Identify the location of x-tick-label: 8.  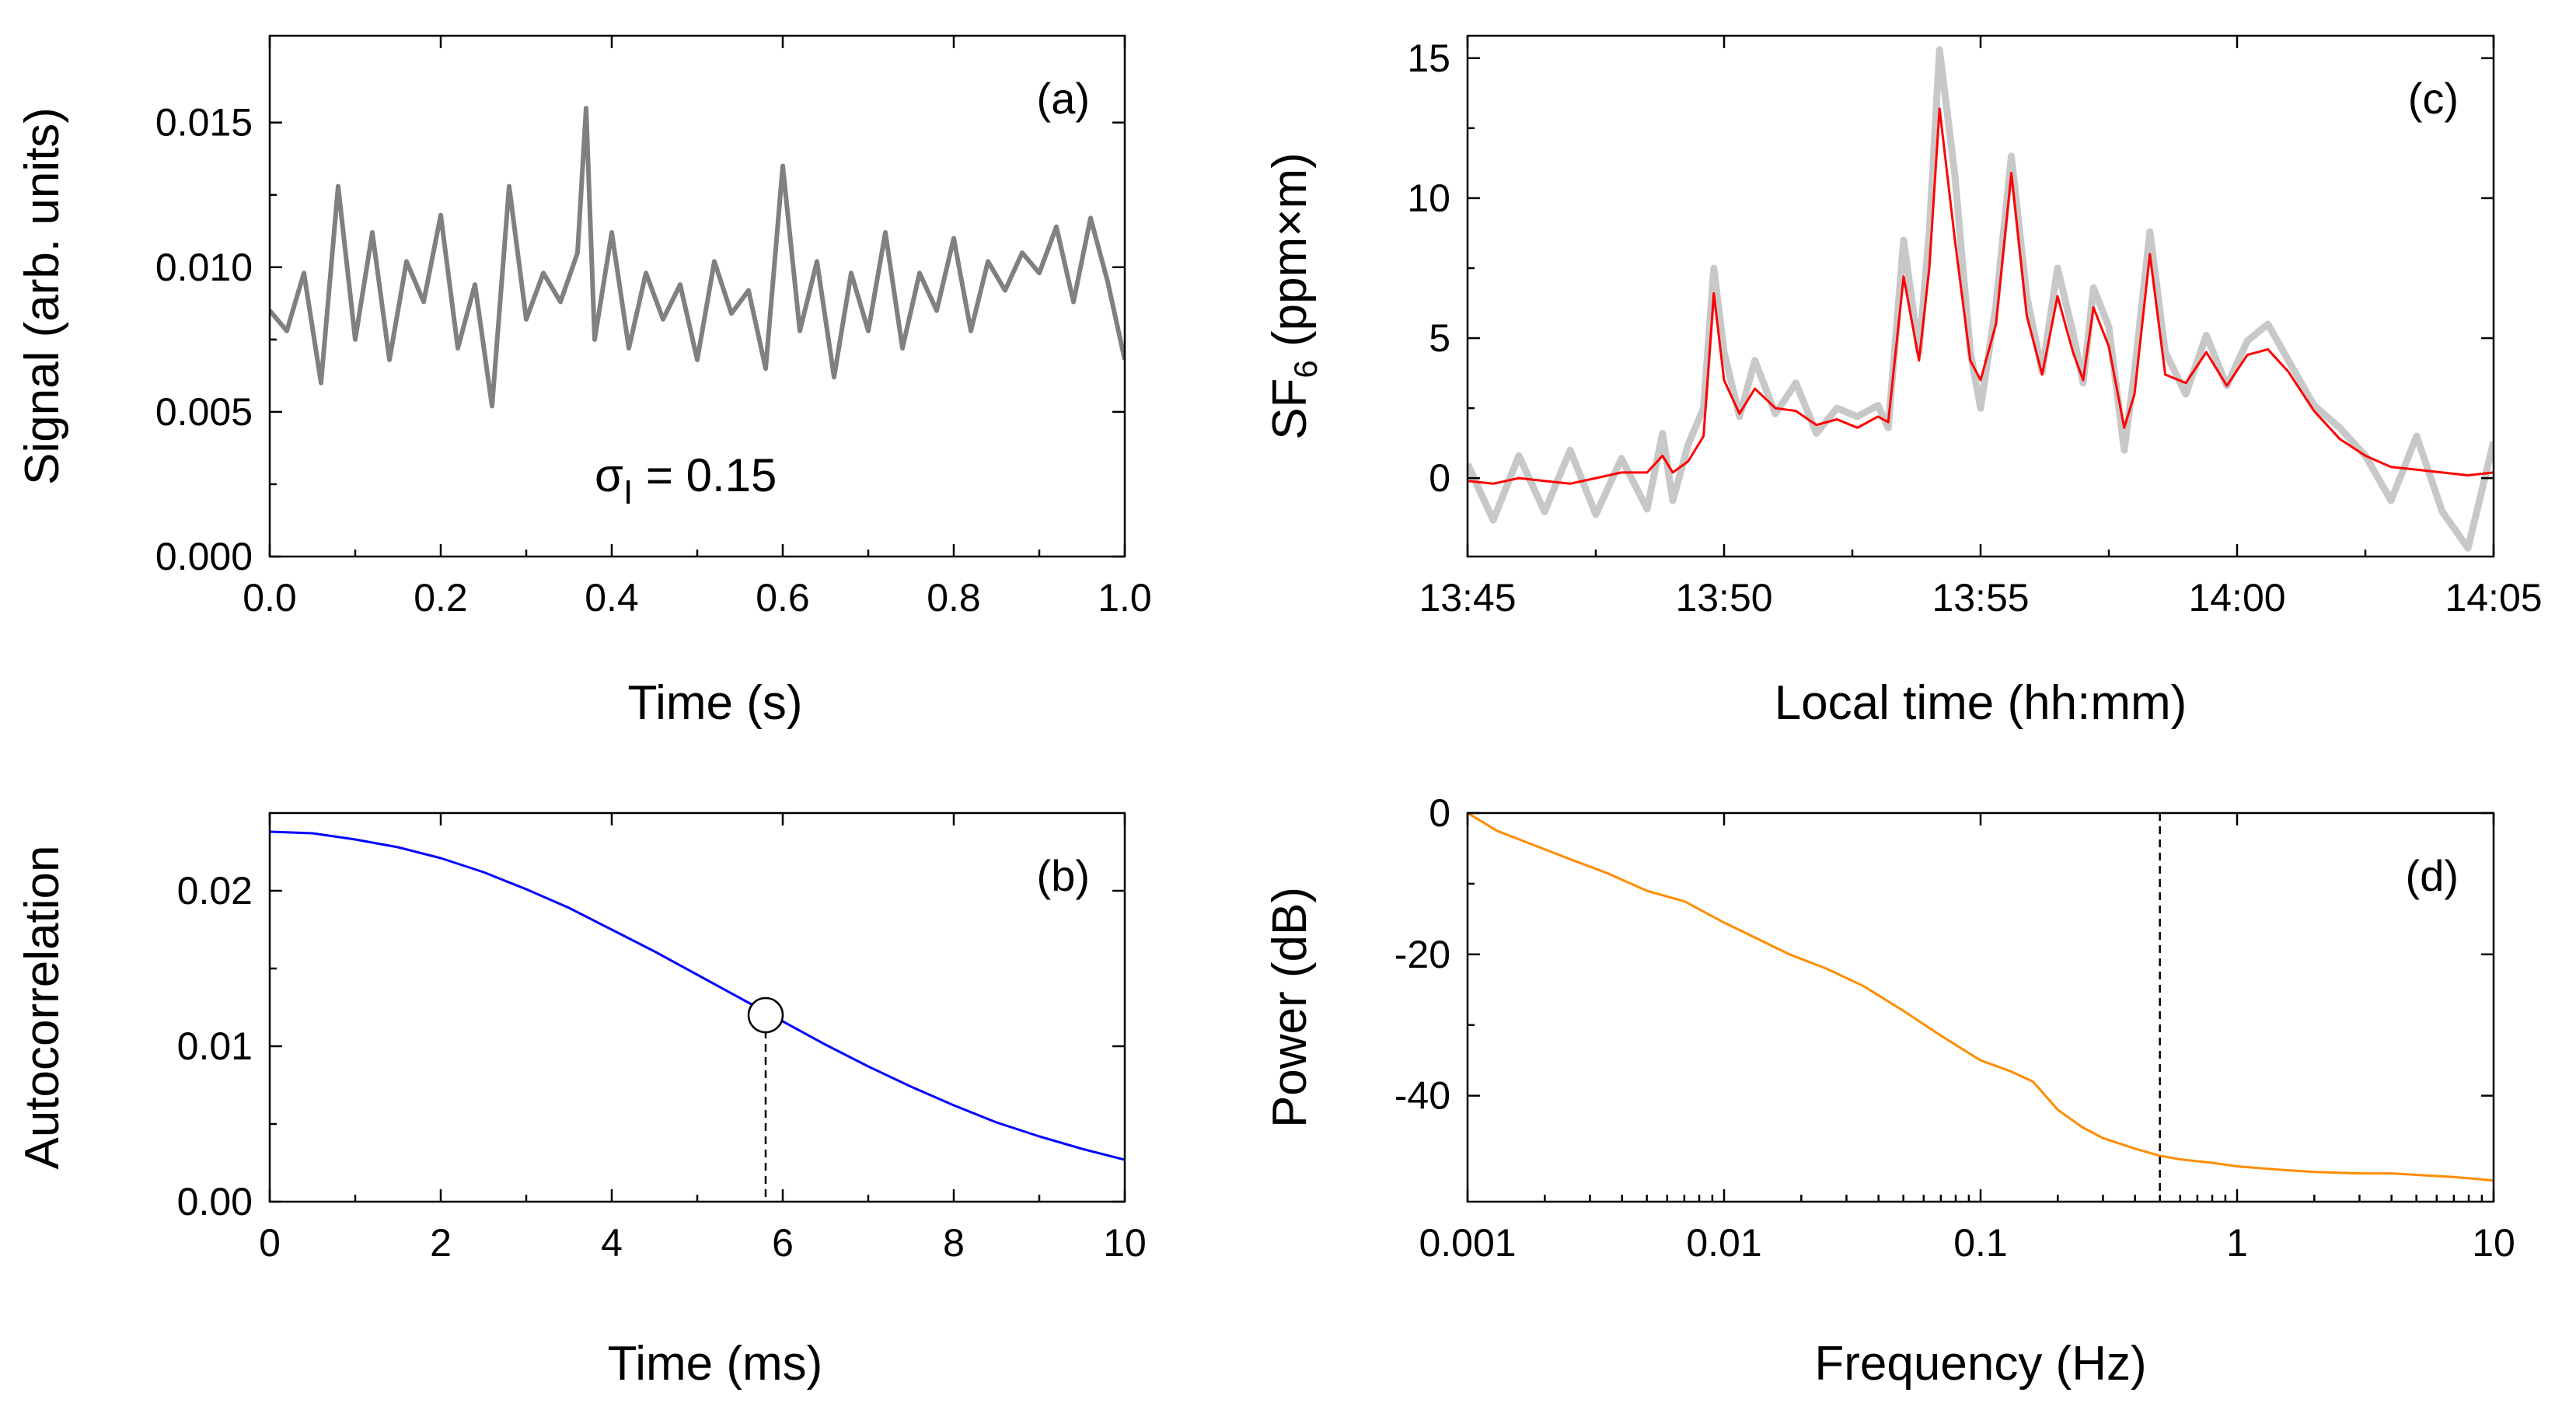
(954, 1243).